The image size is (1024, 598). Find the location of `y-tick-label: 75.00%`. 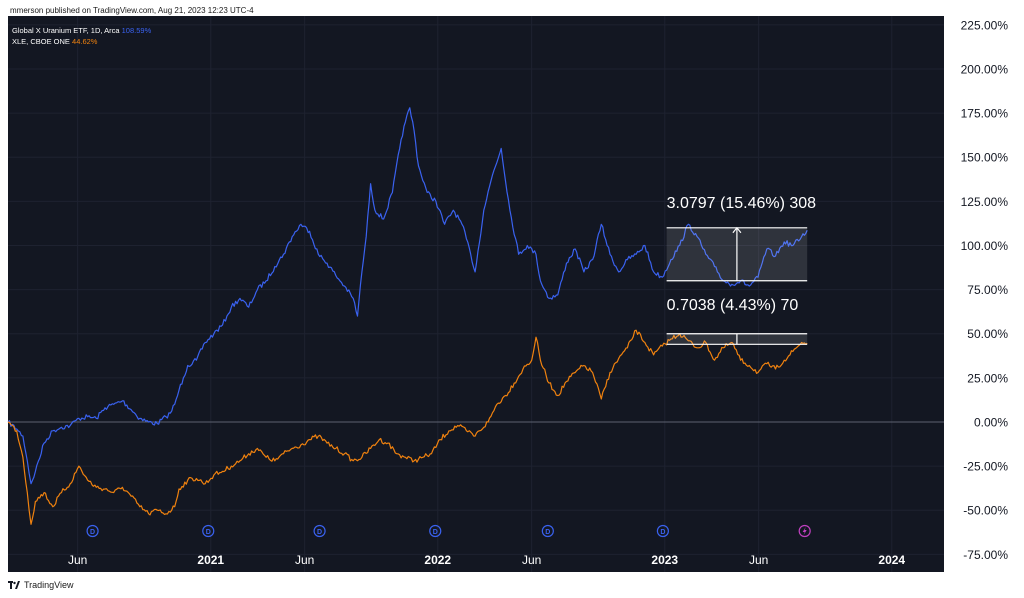

y-tick-label: 75.00% is located at coordinates (987, 290).